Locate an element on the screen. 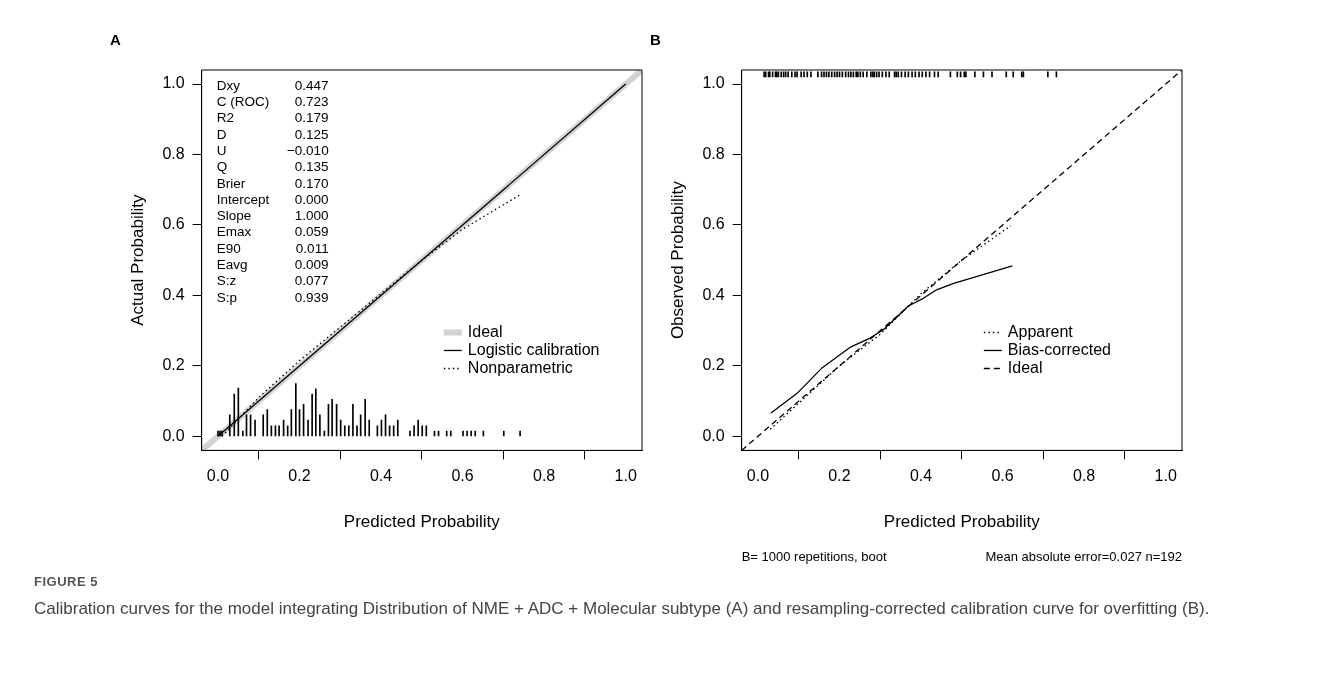  text: Calibration curves for the model integrating Distribution of NME + ADC + Molecular subtype (A) and resampling-corrected calibration curve for overfitting (B). is located at coordinates (622, 609).